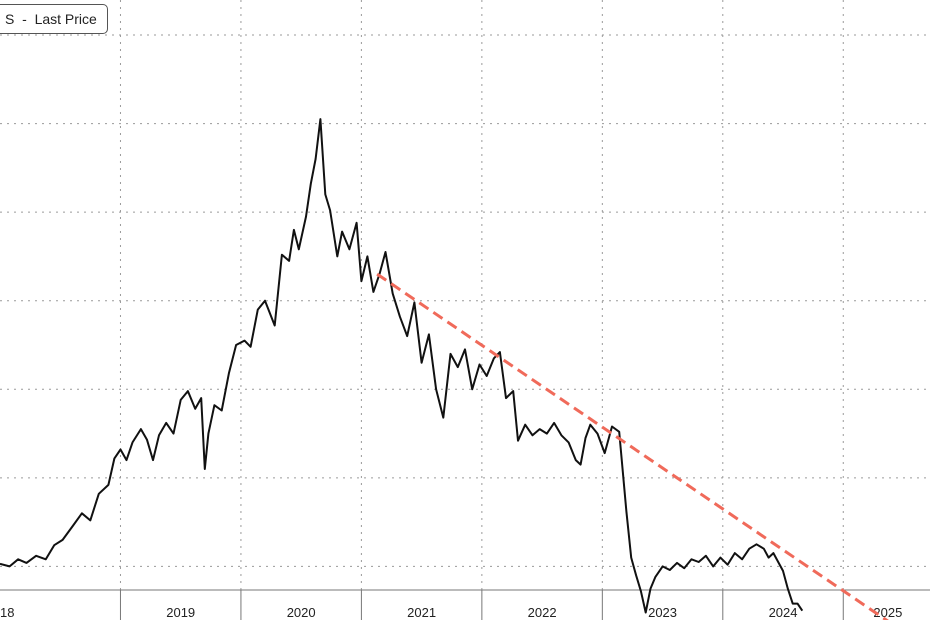  I want to click on legend-series-suffix: S, so click(10, 19).